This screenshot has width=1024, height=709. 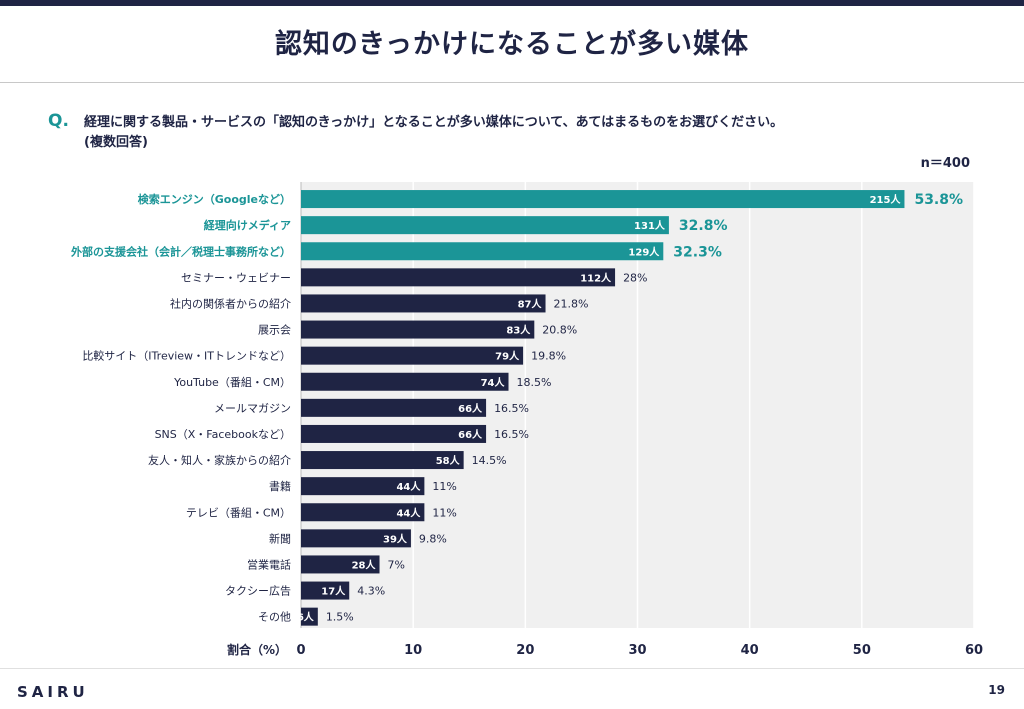 What do you see at coordinates (512, 3) in the screenshot?
I see `top-accent-bar` at bounding box center [512, 3].